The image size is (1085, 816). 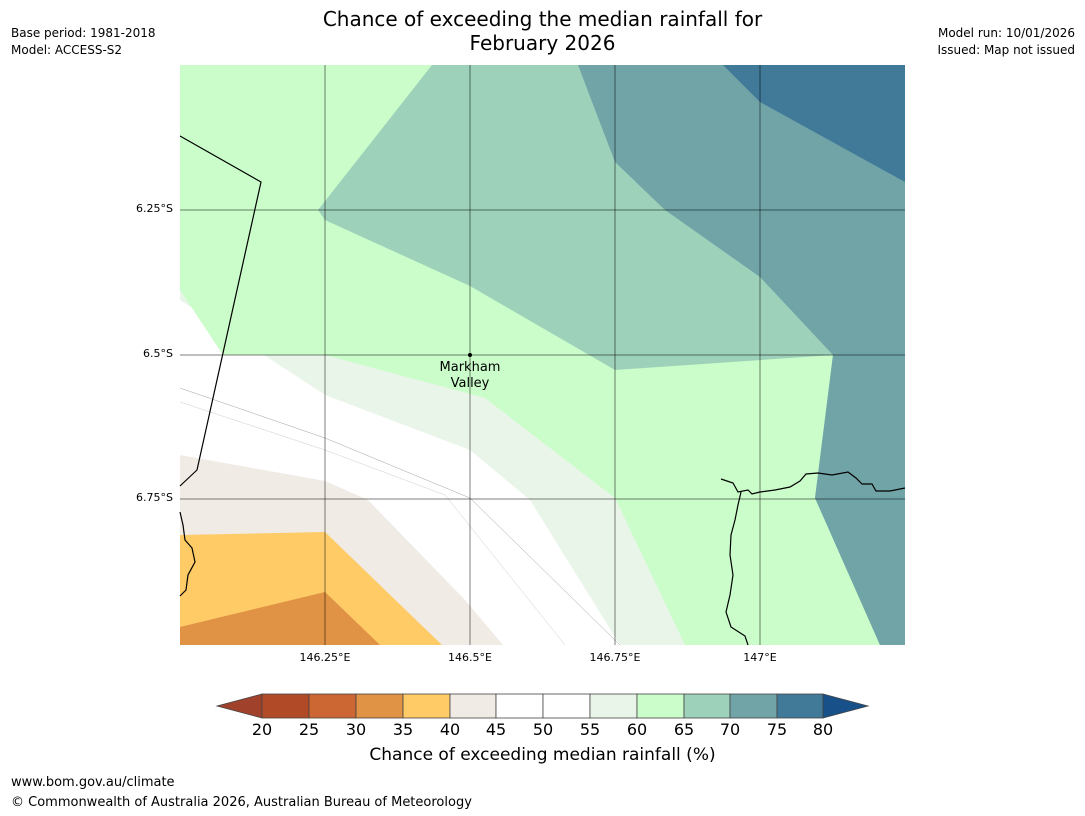 What do you see at coordinates (356, 729) in the screenshot?
I see `cb-label-30: 30` at bounding box center [356, 729].